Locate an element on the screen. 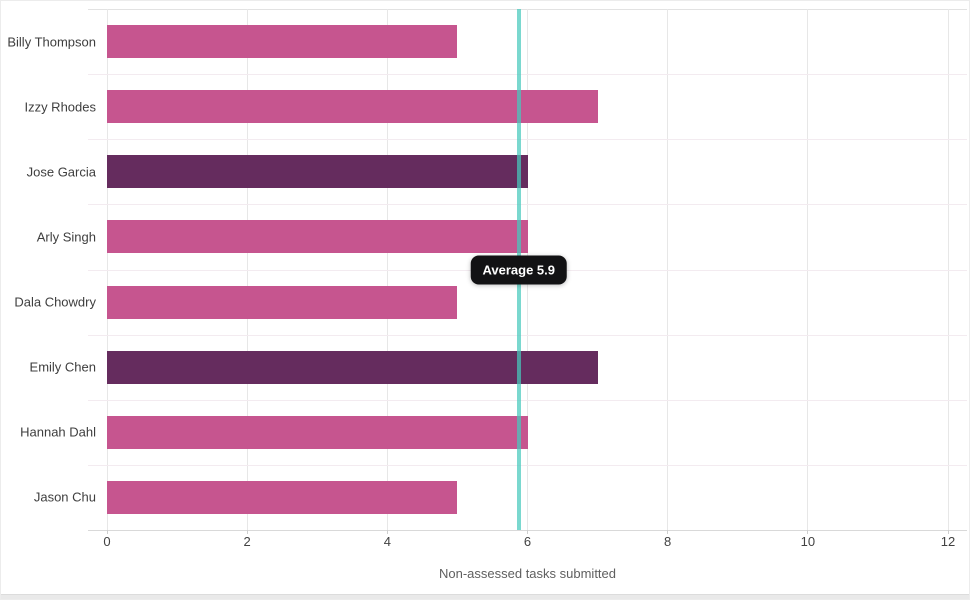  bar-billy-thompson is located at coordinates (282, 42).